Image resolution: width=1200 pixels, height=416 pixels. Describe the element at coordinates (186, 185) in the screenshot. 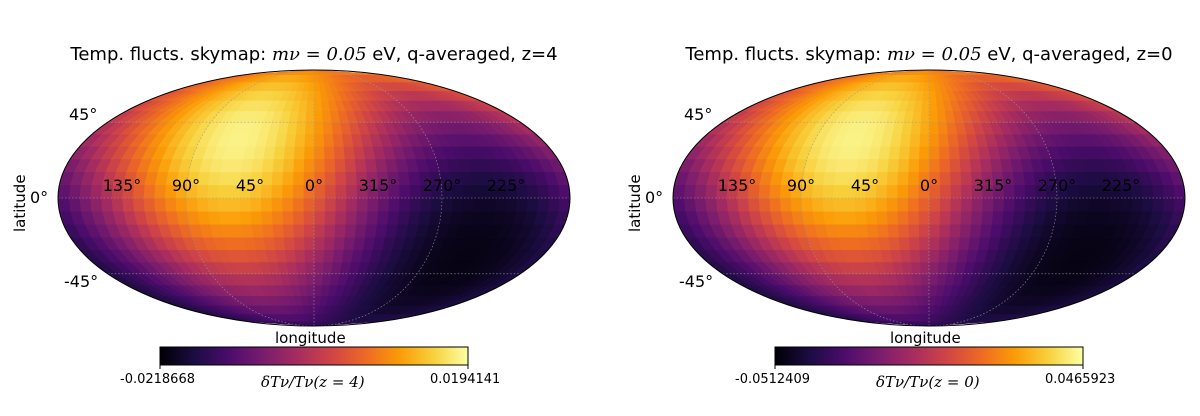

I see `lon-tick-label: 90°` at that location.